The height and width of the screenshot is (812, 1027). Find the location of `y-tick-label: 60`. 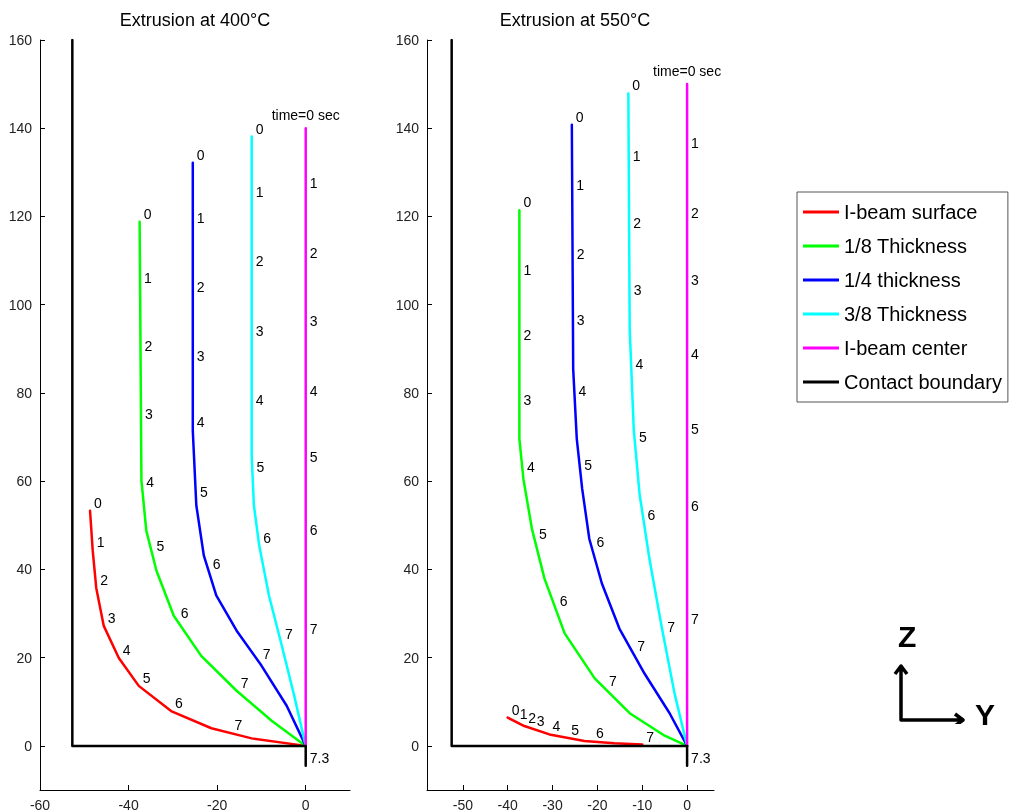

y-tick-label: 60 is located at coordinates (24, 481).